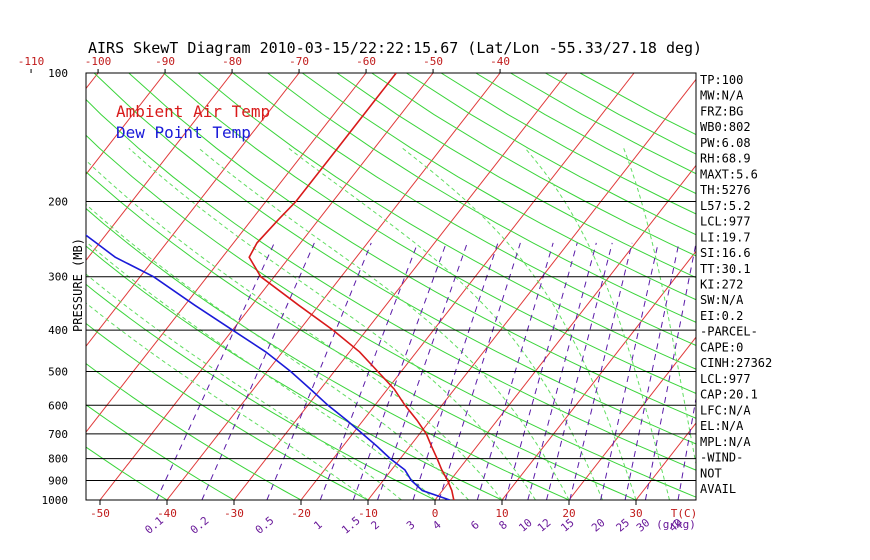  Describe the element at coordinates (58, 480) in the screenshot. I see `pressure-tick-label: 900` at that location.